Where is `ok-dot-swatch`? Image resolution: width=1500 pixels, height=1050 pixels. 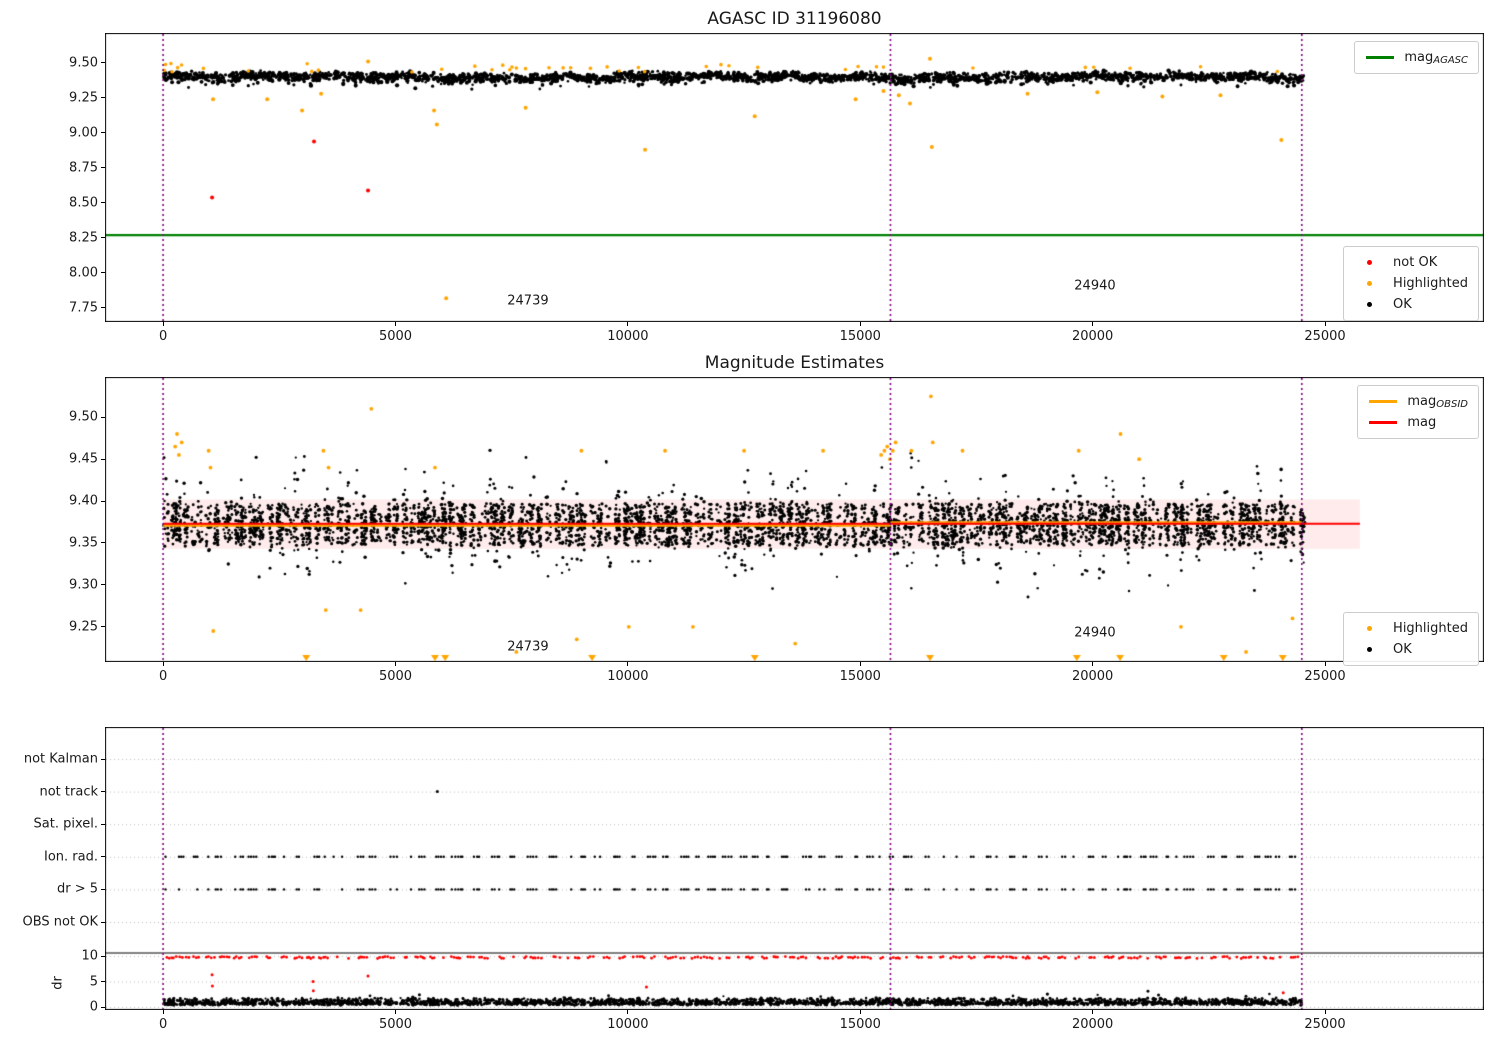
ok-dot-swatch is located at coordinates (1369, 649).